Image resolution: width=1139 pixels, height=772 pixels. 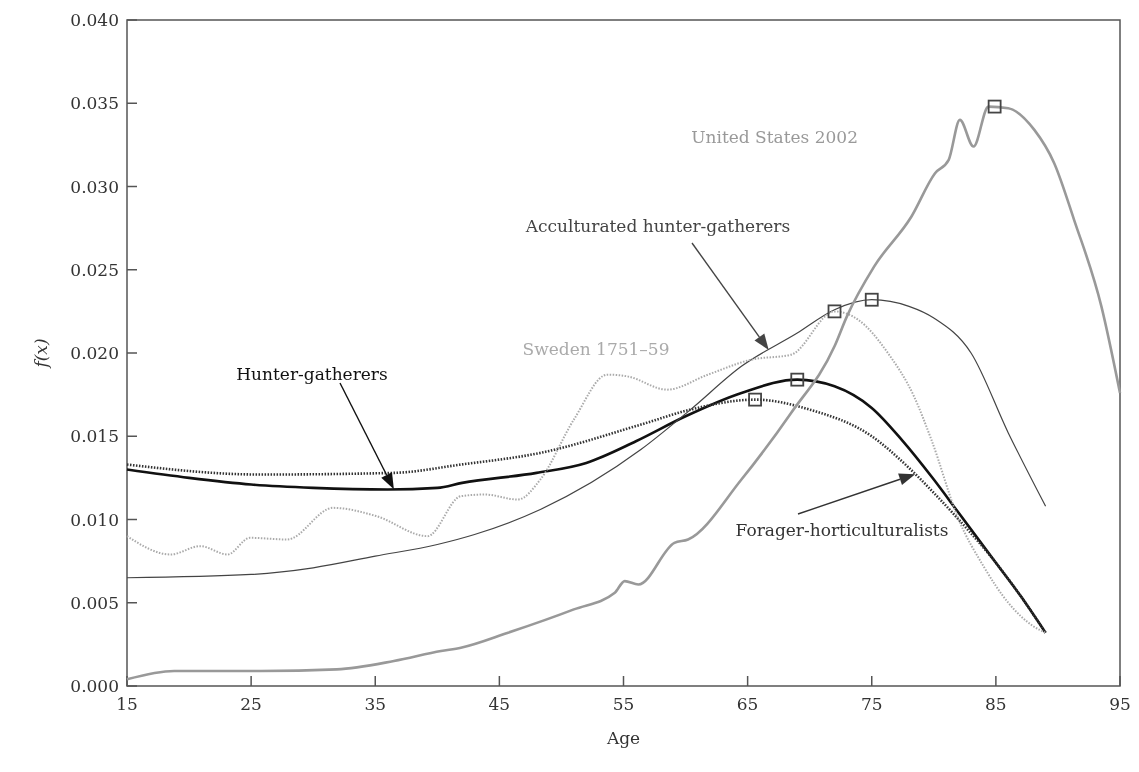 What do you see at coordinates (996, 704) in the screenshot?
I see `x-tick-label: 85` at bounding box center [996, 704].